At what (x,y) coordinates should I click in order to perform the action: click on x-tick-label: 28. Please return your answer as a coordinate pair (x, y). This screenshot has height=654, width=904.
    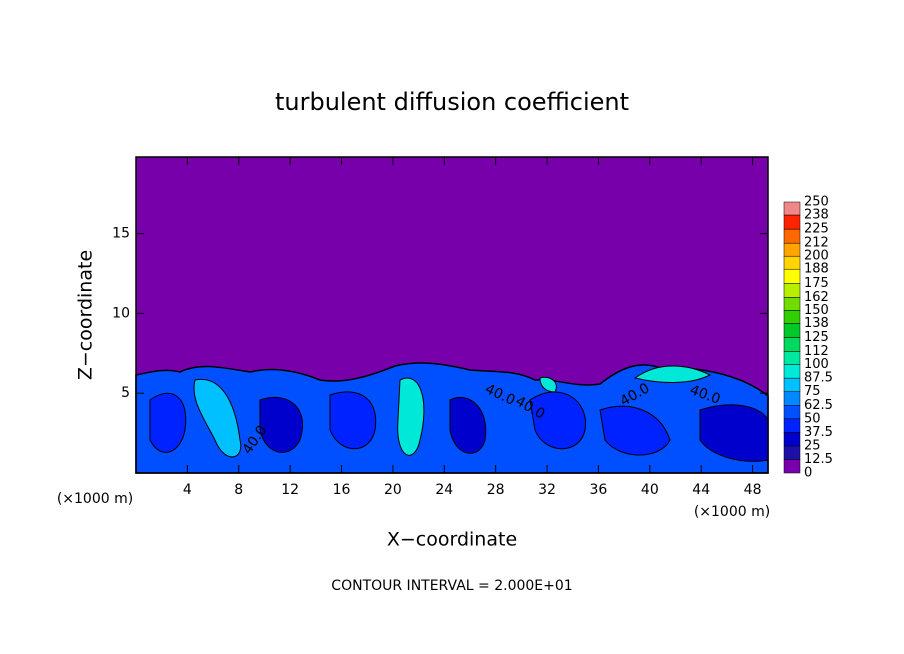
    Looking at the image, I should click on (496, 490).